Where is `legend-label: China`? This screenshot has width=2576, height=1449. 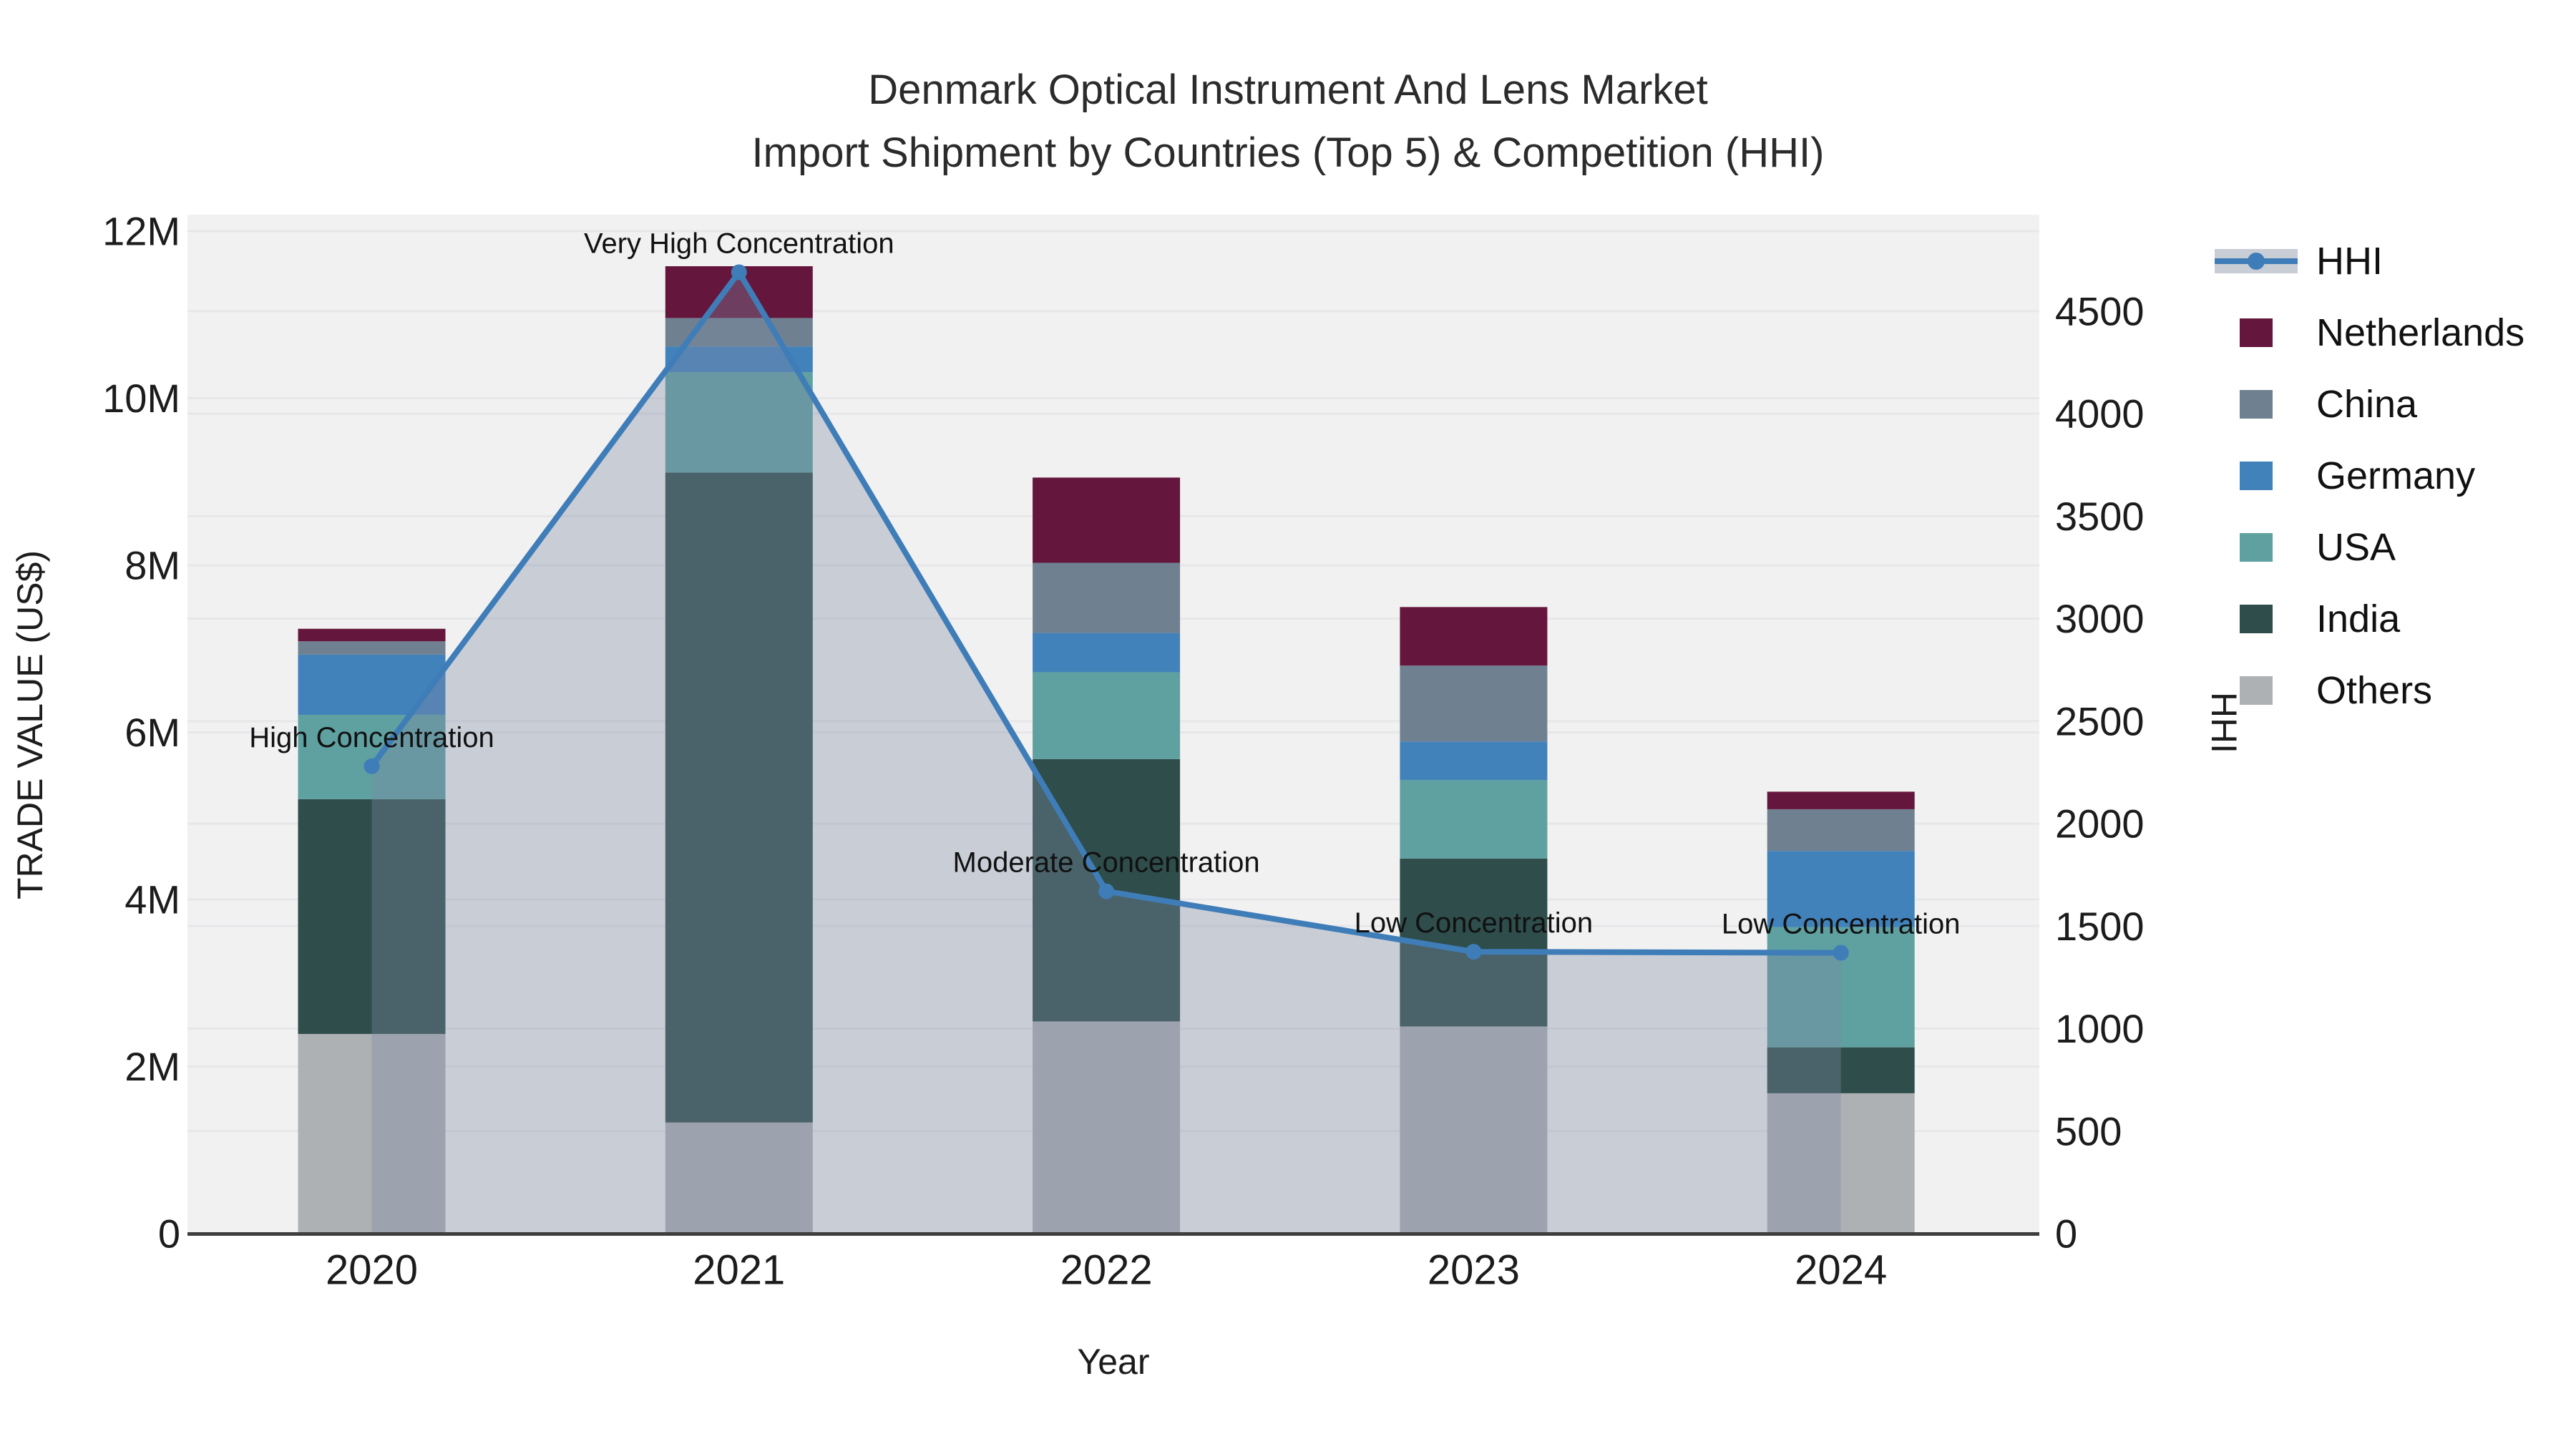
legend-label: China is located at coordinates (2367, 404).